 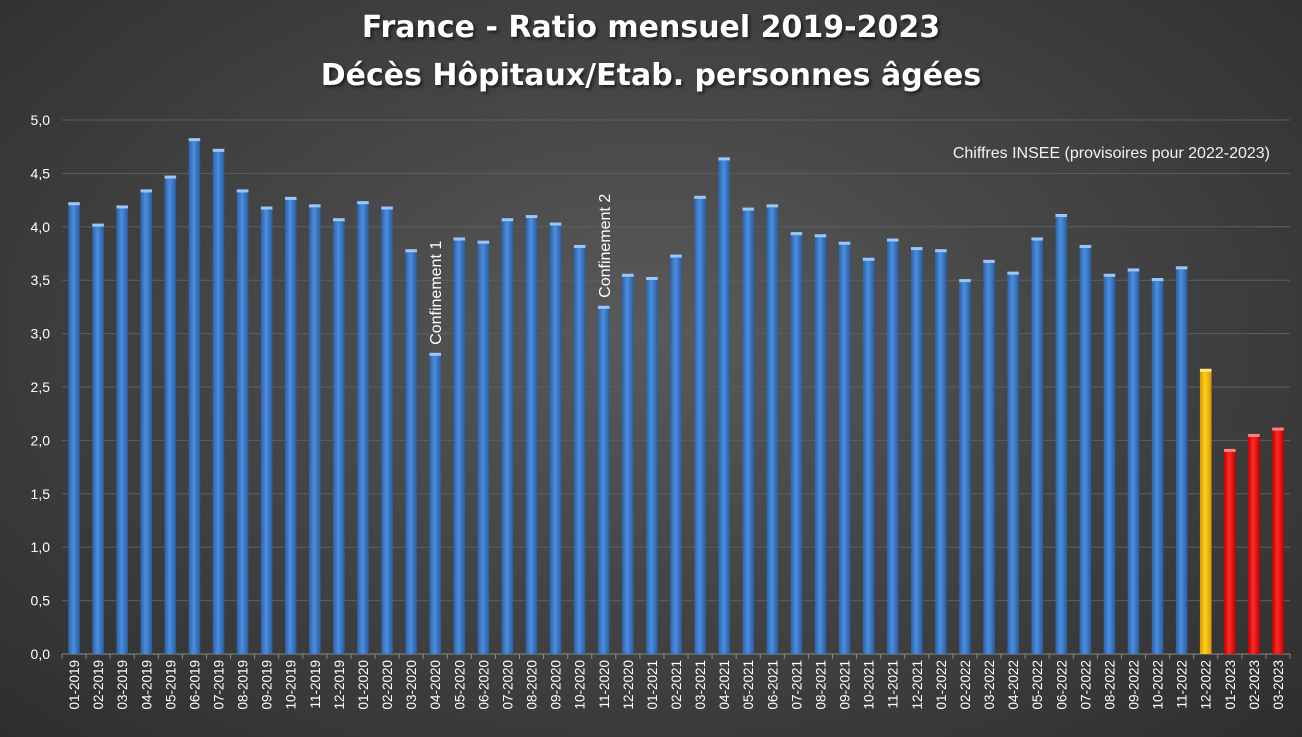 What do you see at coordinates (1181, 268) in the screenshot?
I see `bar-cap-11-2022` at bounding box center [1181, 268].